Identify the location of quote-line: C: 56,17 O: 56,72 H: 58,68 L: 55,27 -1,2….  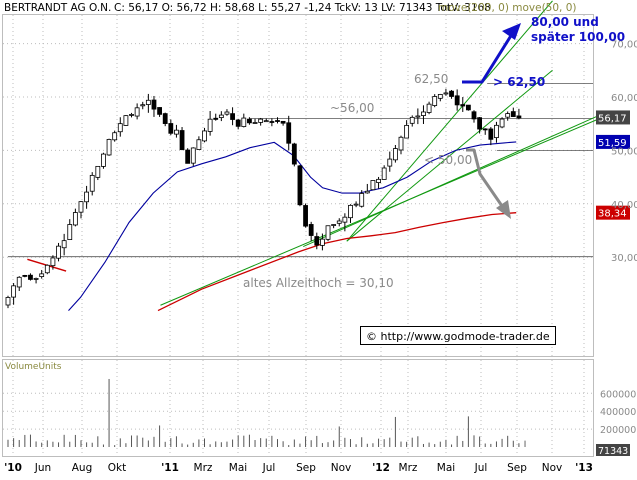
(302, 8).